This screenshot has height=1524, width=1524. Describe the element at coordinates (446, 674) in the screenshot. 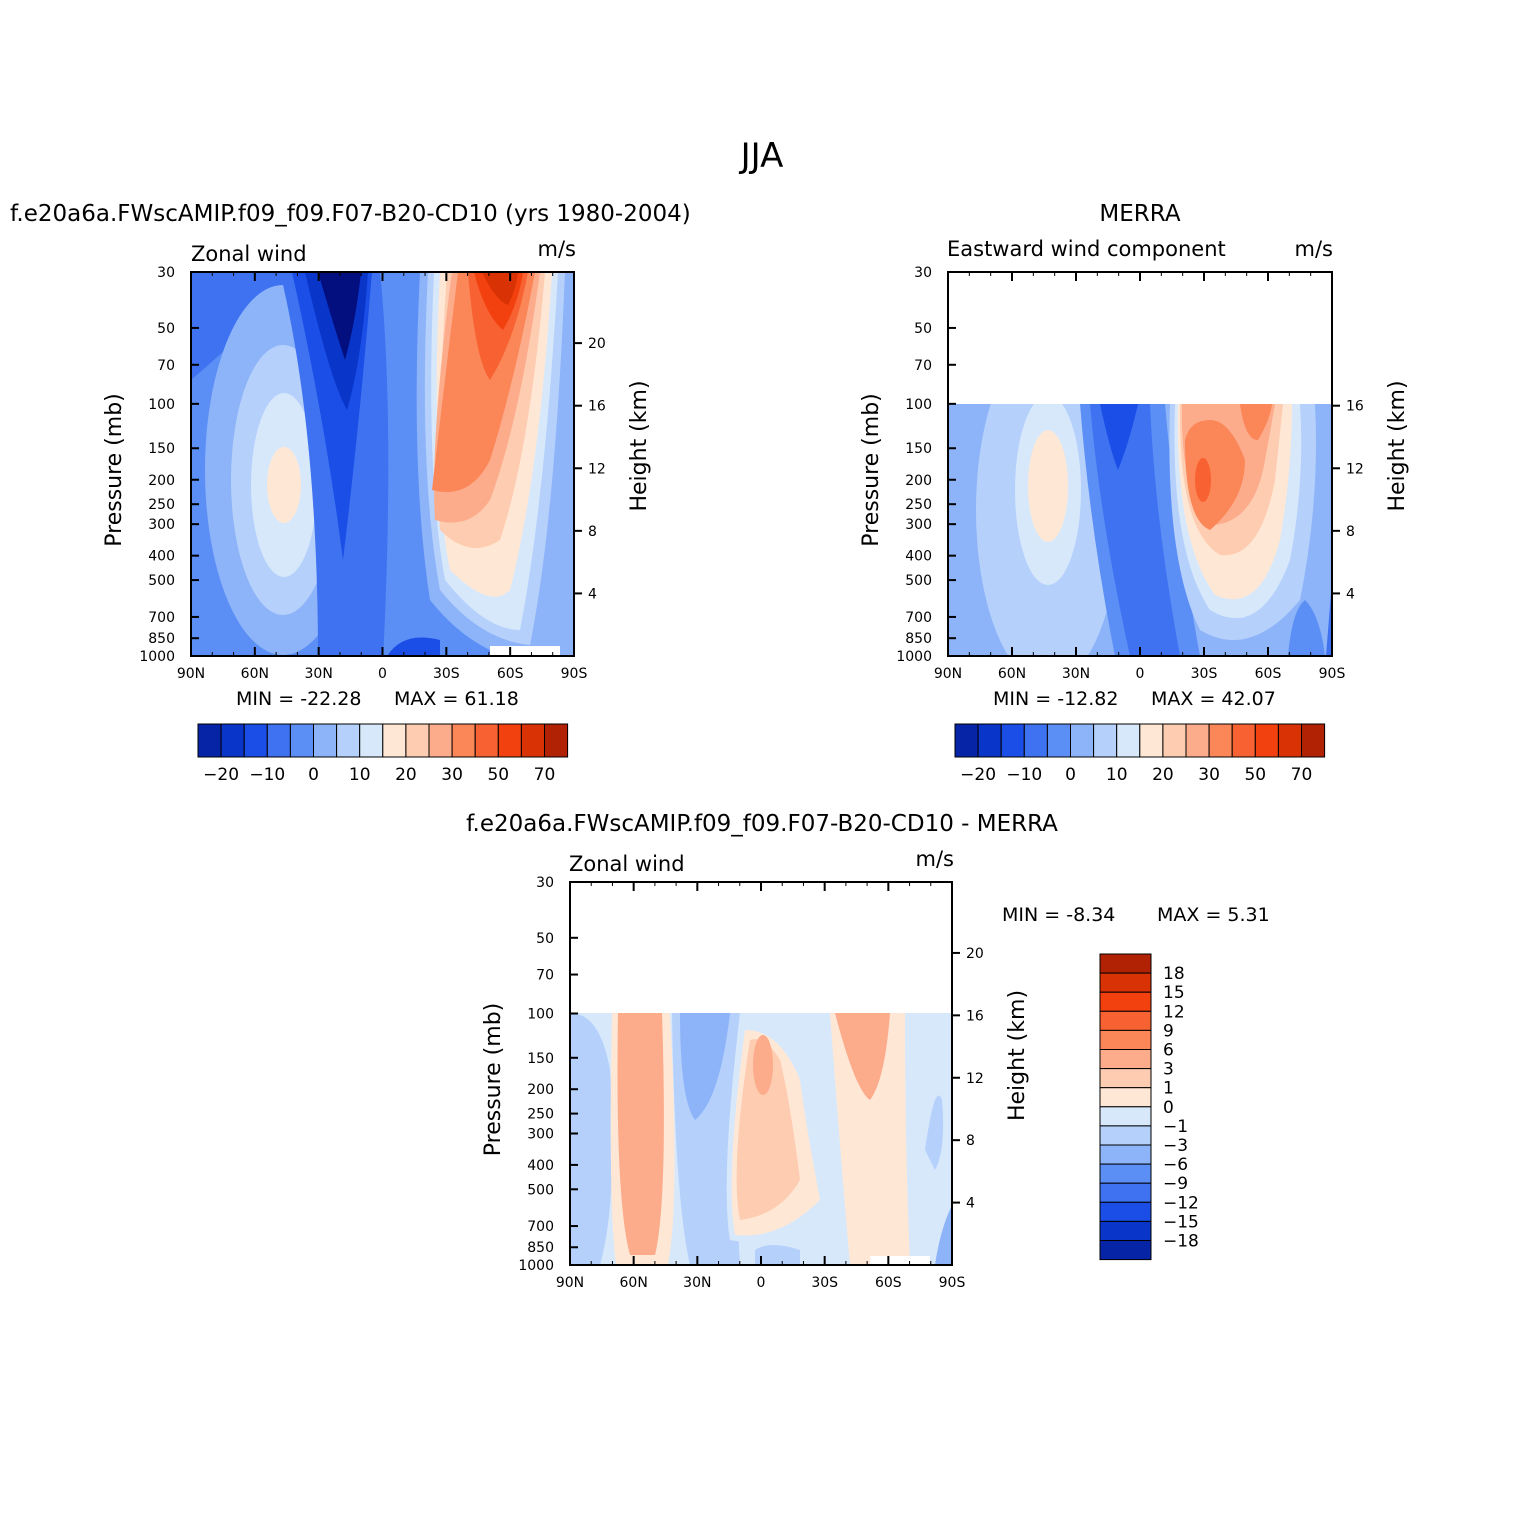

I see `x-tick-label: 30S` at that location.